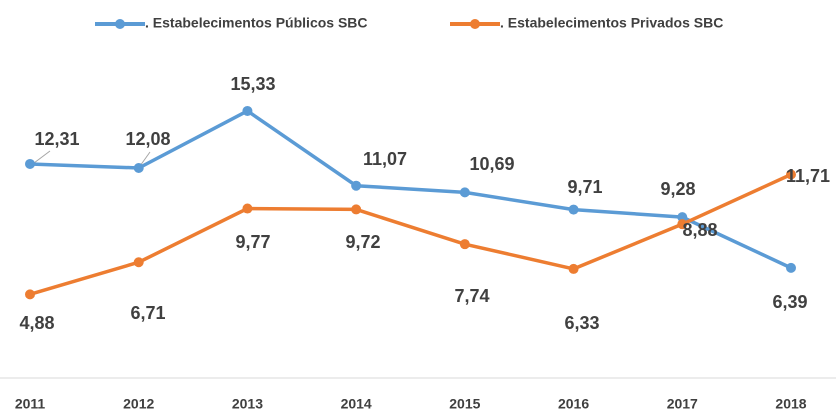 The height and width of the screenshot is (414, 836). I want to click on x-tick-label: 2014, so click(356, 404).